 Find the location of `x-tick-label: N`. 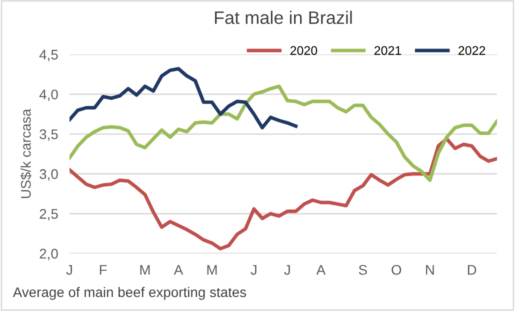

x-tick-label: N is located at coordinates (430, 270).